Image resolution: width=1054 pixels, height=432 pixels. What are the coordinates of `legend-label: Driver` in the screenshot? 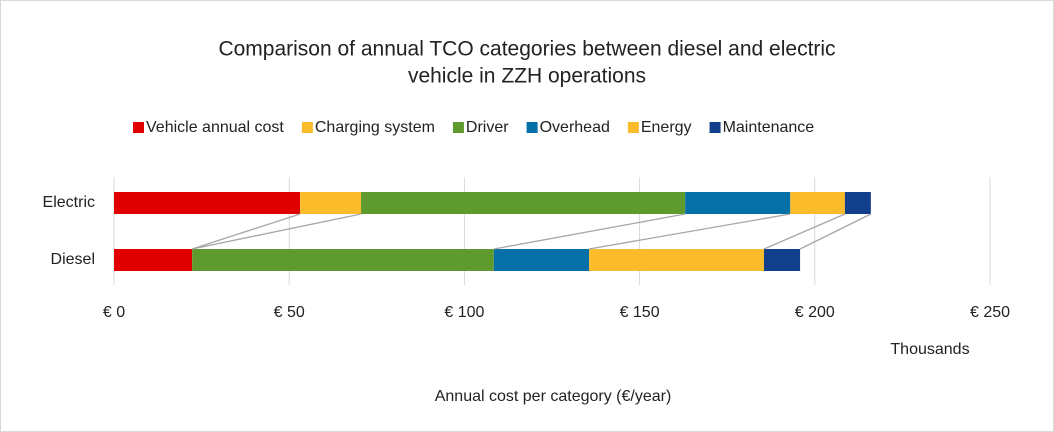 It's located at (487, 127).